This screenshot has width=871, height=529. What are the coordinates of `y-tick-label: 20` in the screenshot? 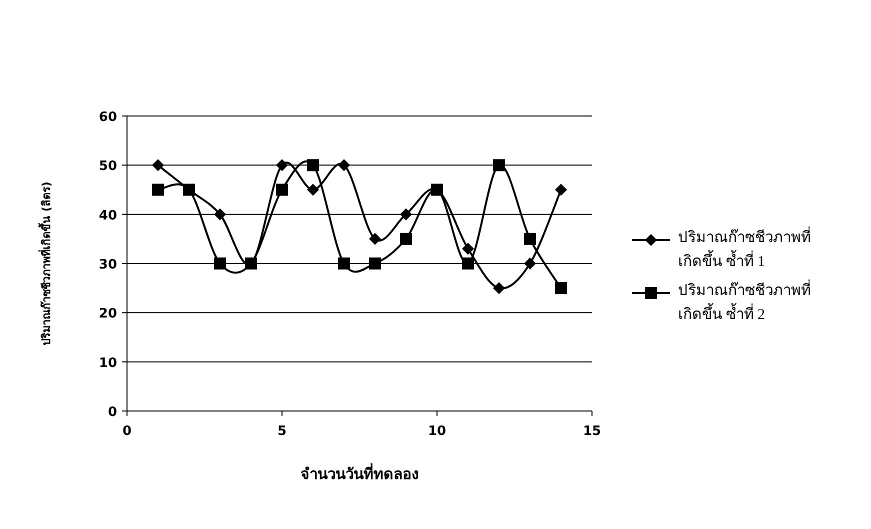 It's located at (107, 314).